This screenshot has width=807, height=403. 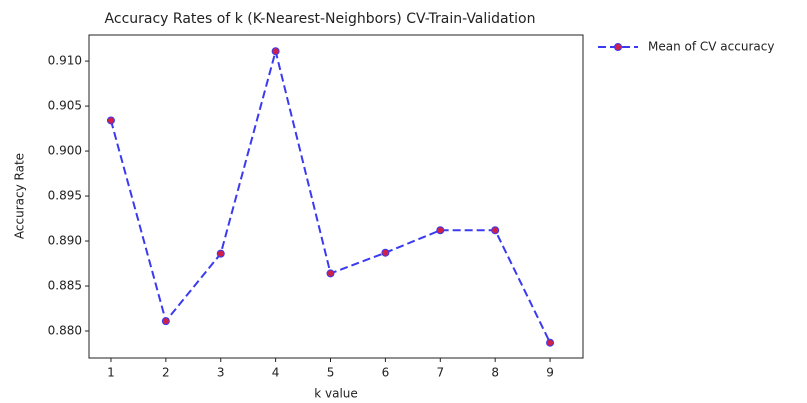 What do you see at coordinates (65, 286) in the screenshot?
I see `y-tick-label: 0.885` at bounding box center [65, 286].